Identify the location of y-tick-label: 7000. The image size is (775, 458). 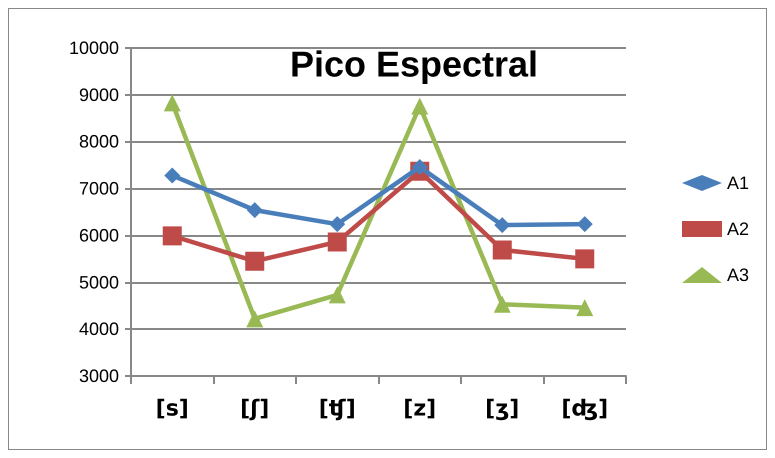
(98, 188).